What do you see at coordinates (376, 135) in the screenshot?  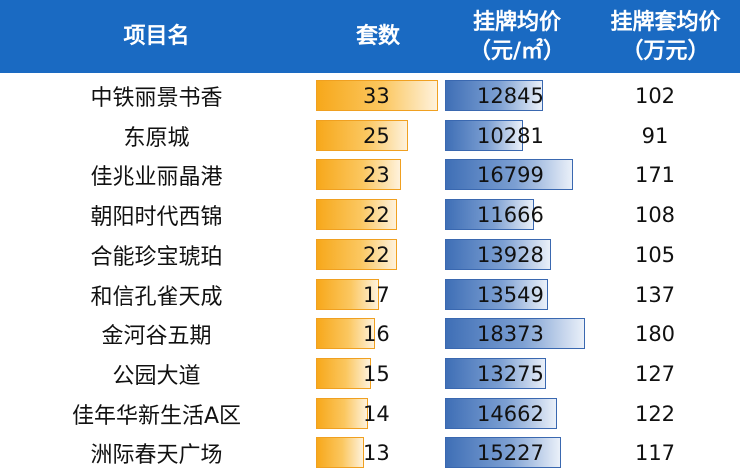 I see `unit-count-cell: 25` at bounding box center [376, 135].